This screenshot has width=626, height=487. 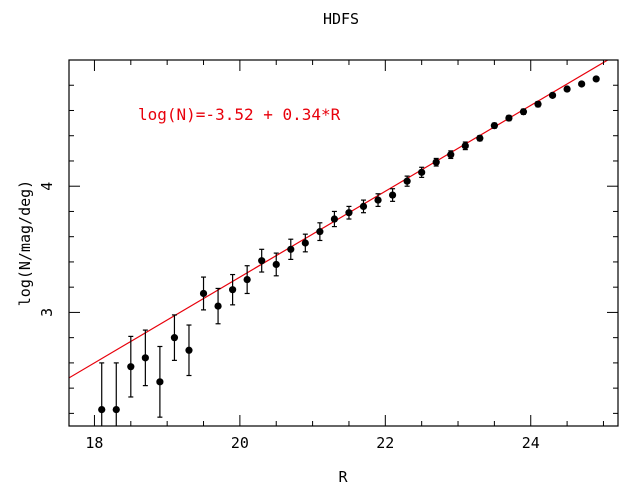 What do you see at coordinates (341, 19) in the screenshot?
I see `chart-title: HDFS` at bounding box center [341, 19].